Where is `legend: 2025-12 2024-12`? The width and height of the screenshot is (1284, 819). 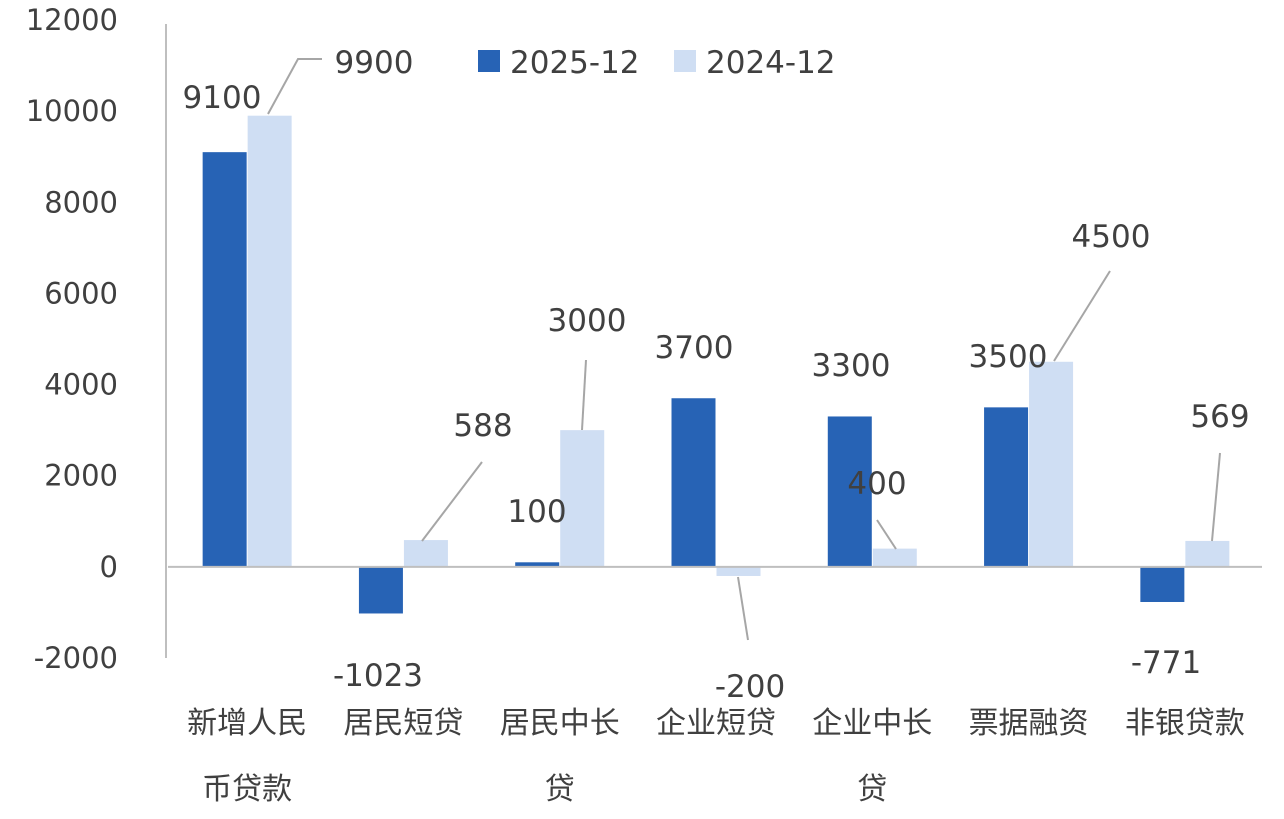 legend: 2025-12 2024-12 is located at coordinates (657, 63).